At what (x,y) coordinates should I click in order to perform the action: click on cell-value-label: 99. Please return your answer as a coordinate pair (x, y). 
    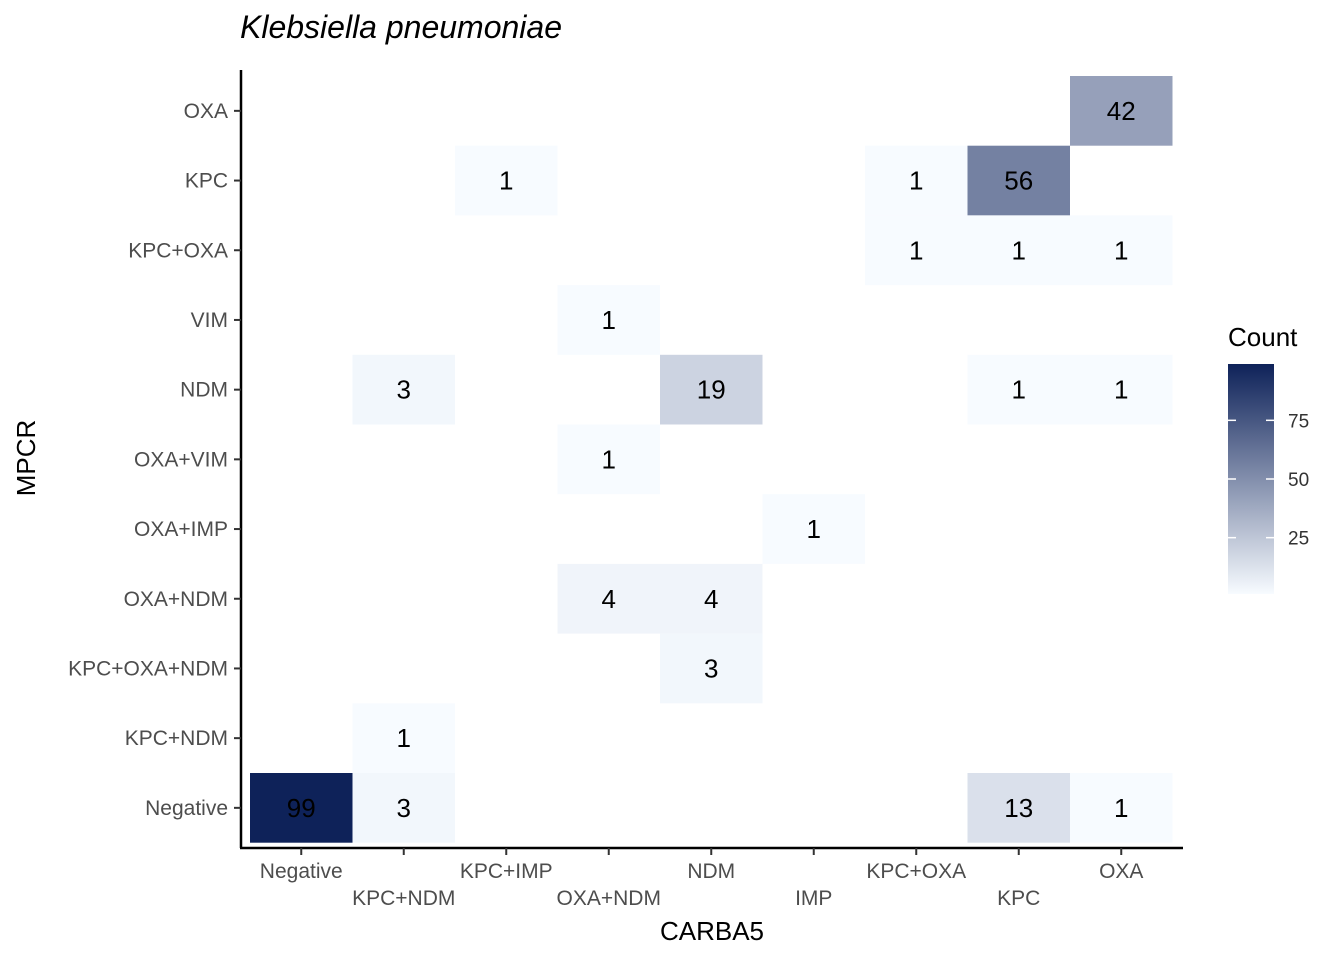
    Looking at the image, I should click on (301, 808).